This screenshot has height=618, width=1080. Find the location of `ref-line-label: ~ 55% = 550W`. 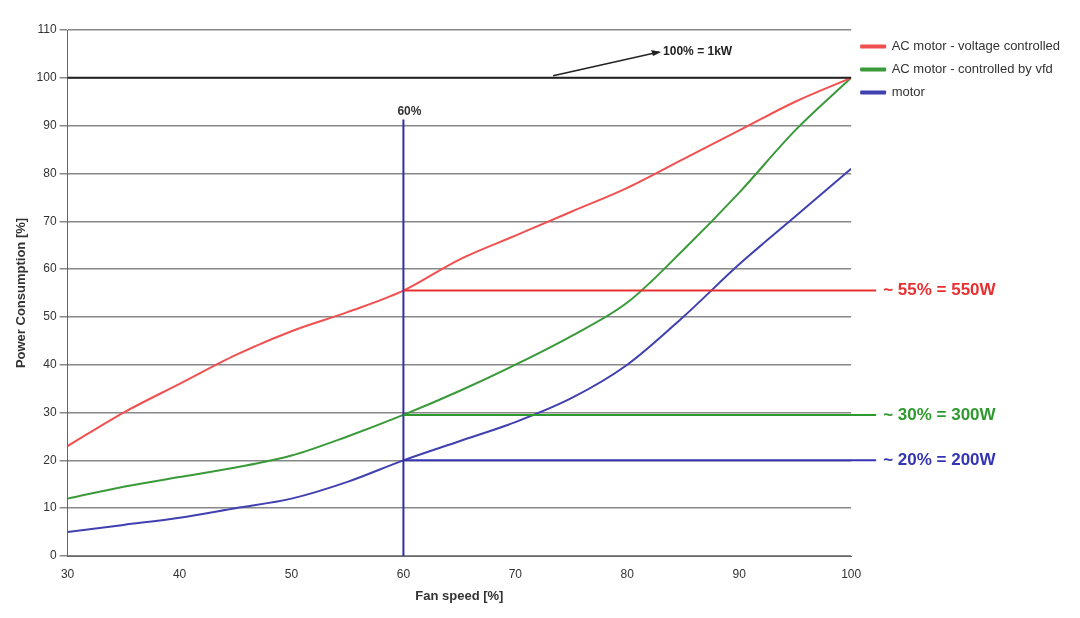

ref-line-label: ~ 55% = 550W is located at coordinates (940, 290).